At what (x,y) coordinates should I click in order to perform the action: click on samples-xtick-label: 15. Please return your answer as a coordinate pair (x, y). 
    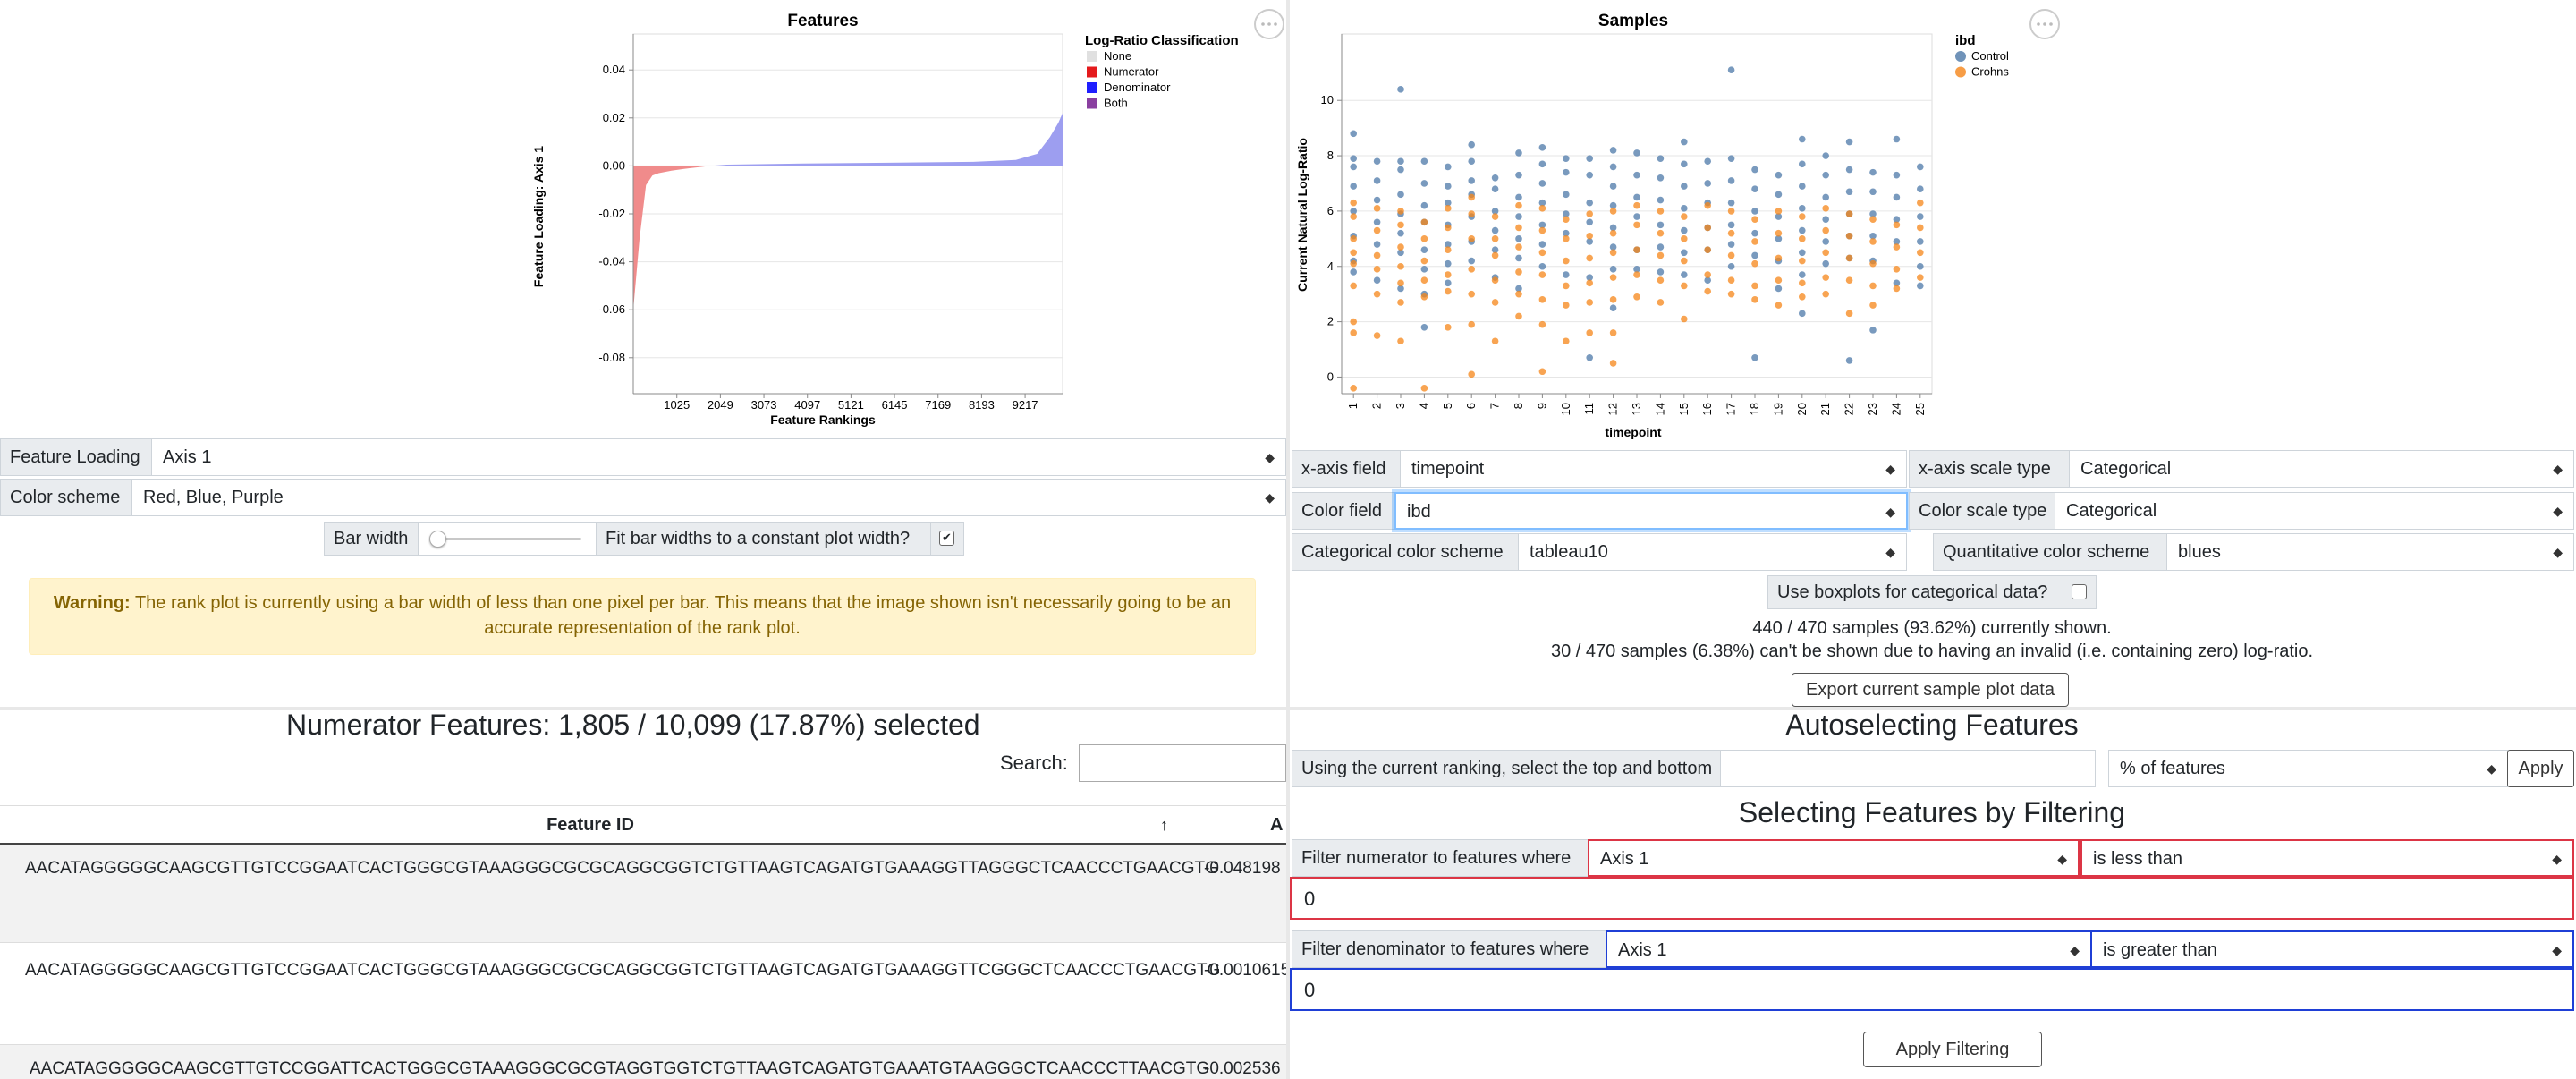
    Looking at the image, I should click on (1683, 409).